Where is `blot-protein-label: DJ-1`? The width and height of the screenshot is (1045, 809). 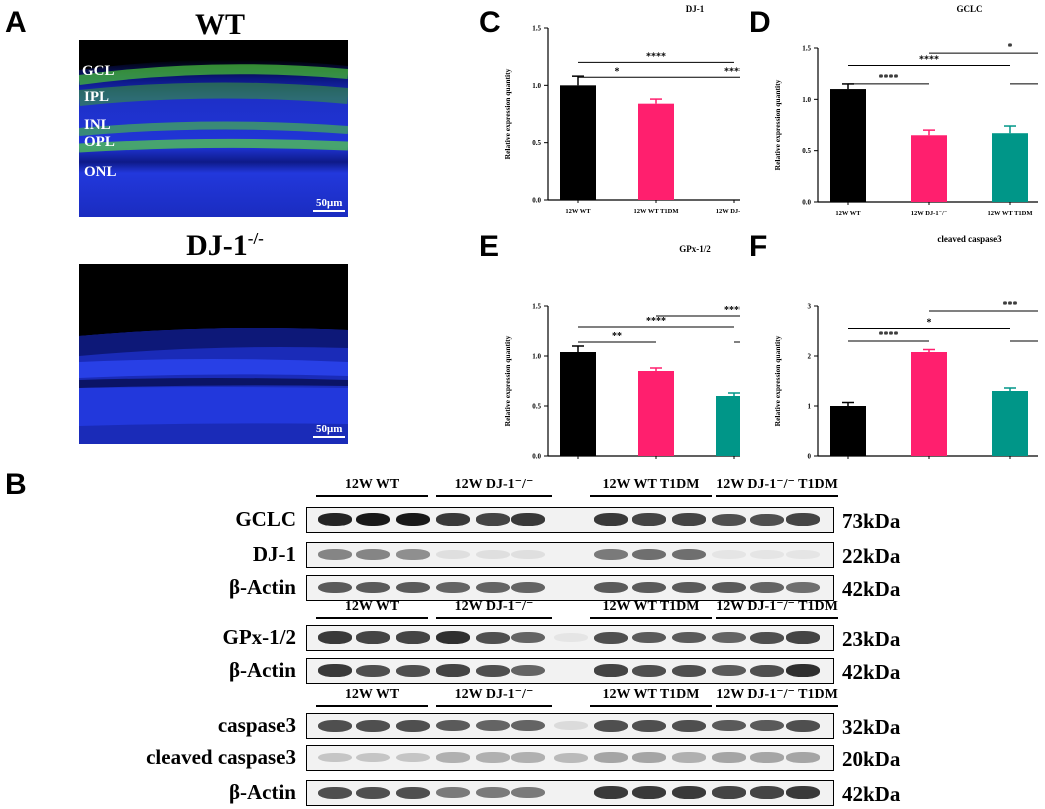 blot-protein-label: DJ-1 is located at coordinates (274, 554).